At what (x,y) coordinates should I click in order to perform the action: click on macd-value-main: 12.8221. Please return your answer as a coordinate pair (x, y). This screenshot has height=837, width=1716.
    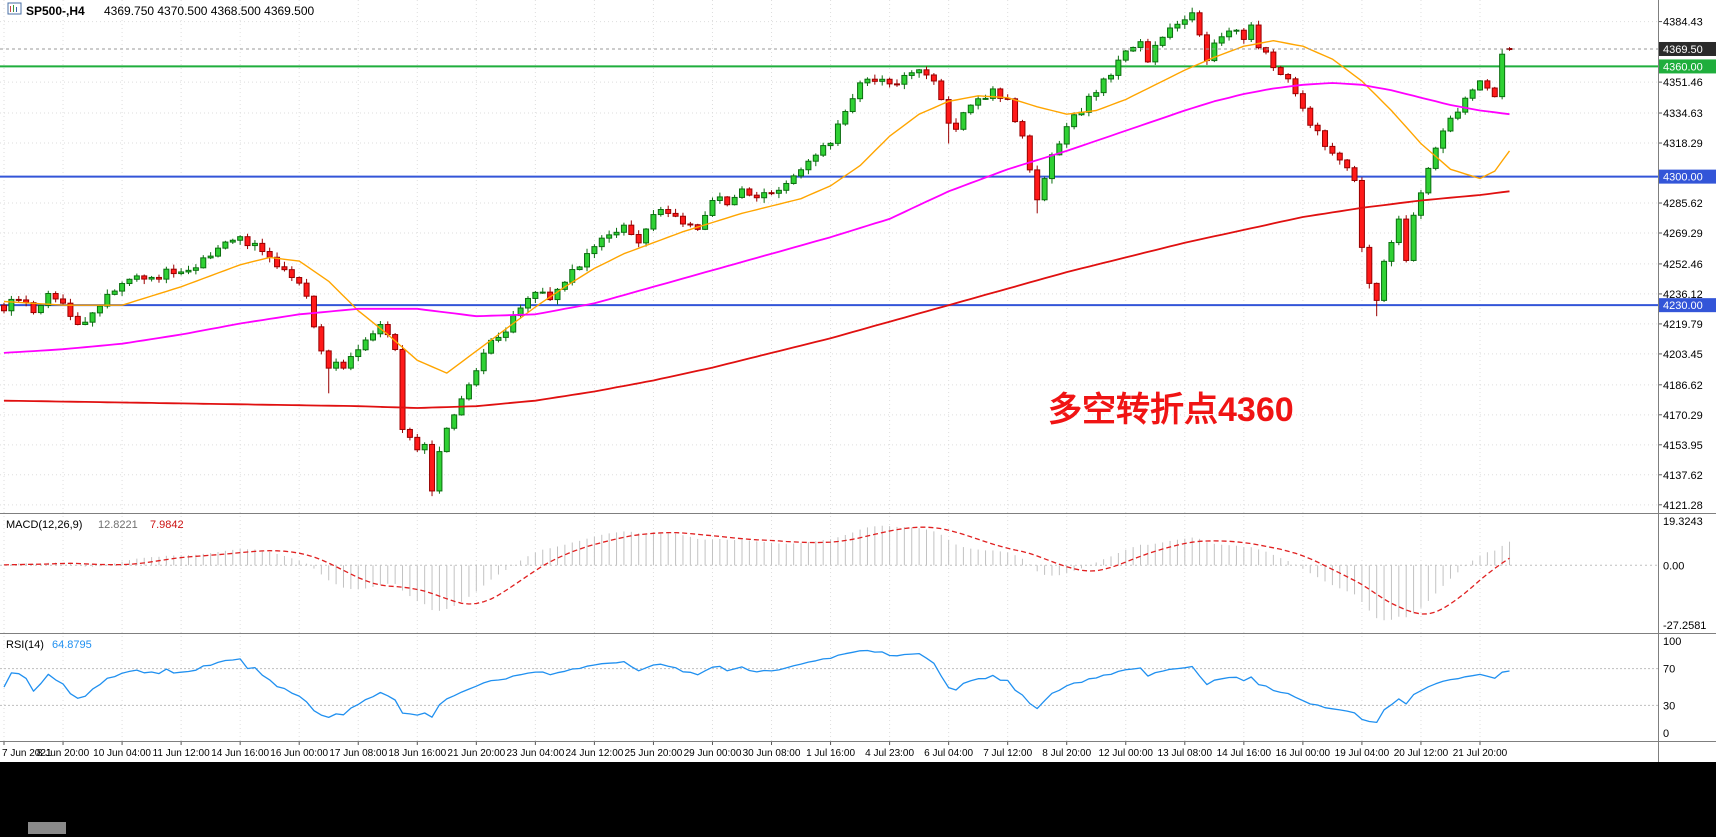
    Looking at the image, I should click on (118, 525).